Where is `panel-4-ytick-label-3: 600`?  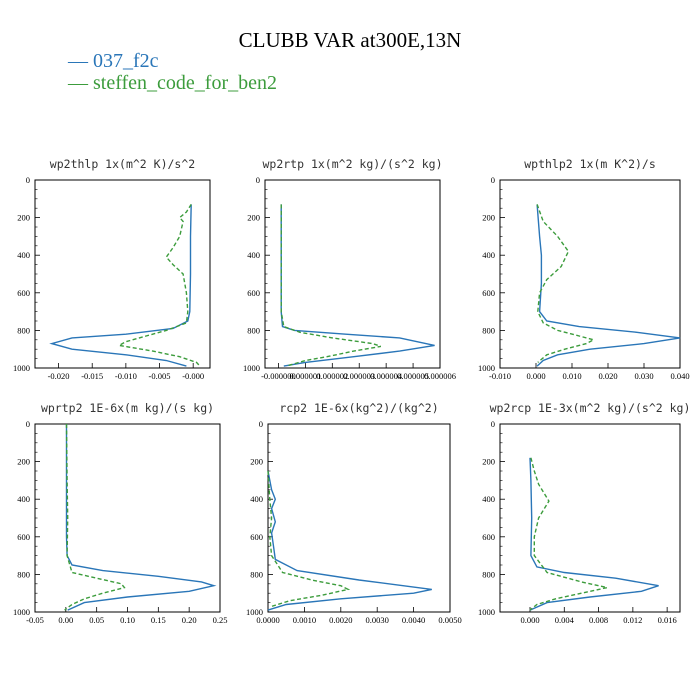
panel-4-ytick-label-3: 600 is located at coordinates (256, 537).